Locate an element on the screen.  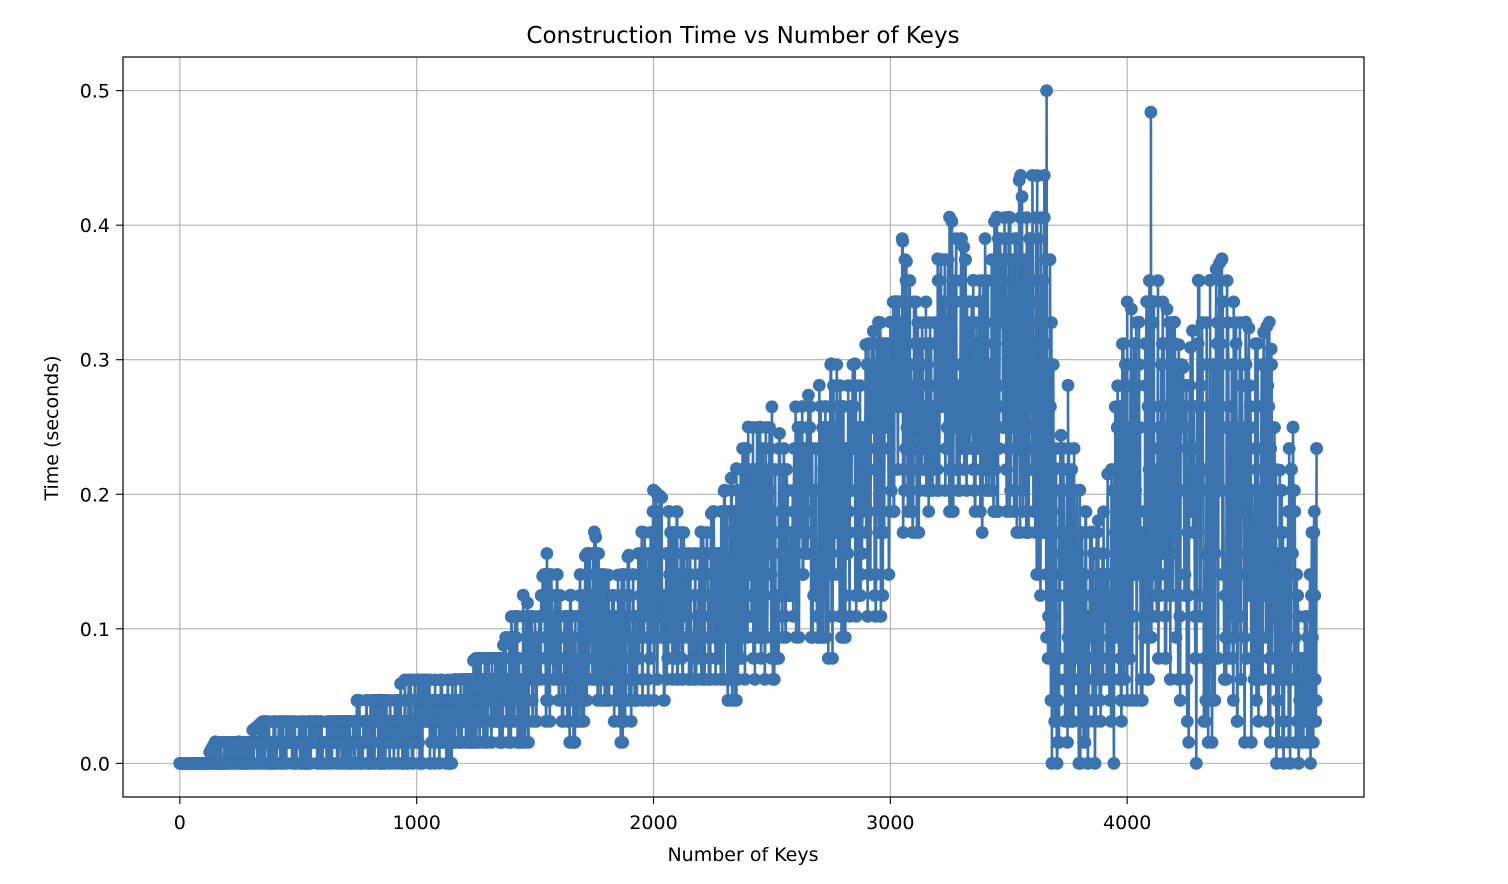
y-tick-label: 0.2 is located at coordinates (95, 495).